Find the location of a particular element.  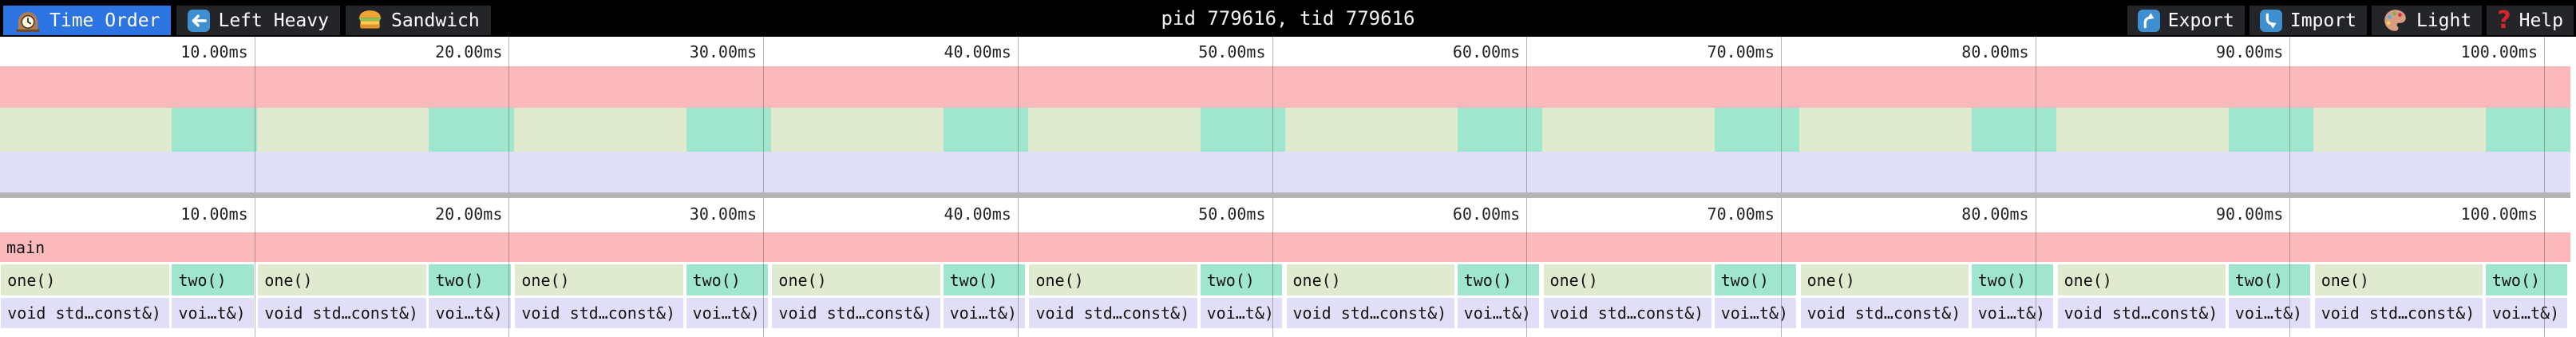

help-button: ? Help is located at coordinates (2531, 20).